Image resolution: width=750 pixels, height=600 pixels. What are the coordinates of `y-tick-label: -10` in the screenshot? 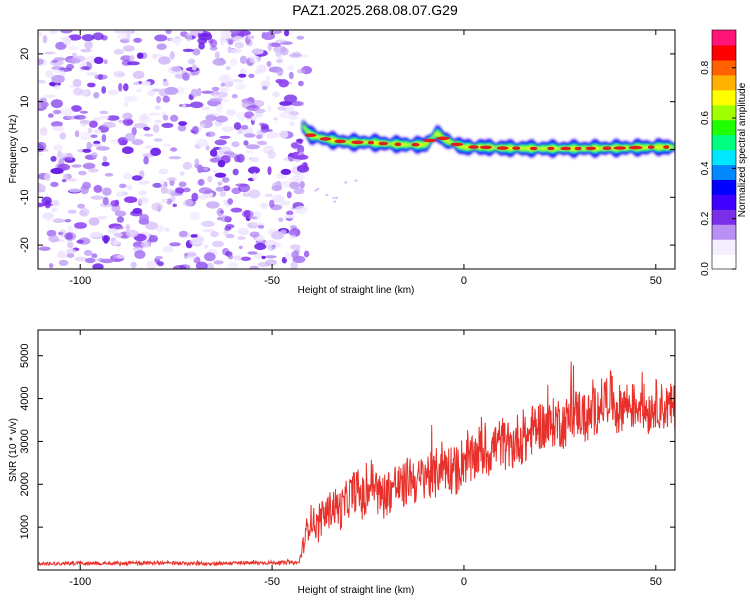 It's located at (25, 197).